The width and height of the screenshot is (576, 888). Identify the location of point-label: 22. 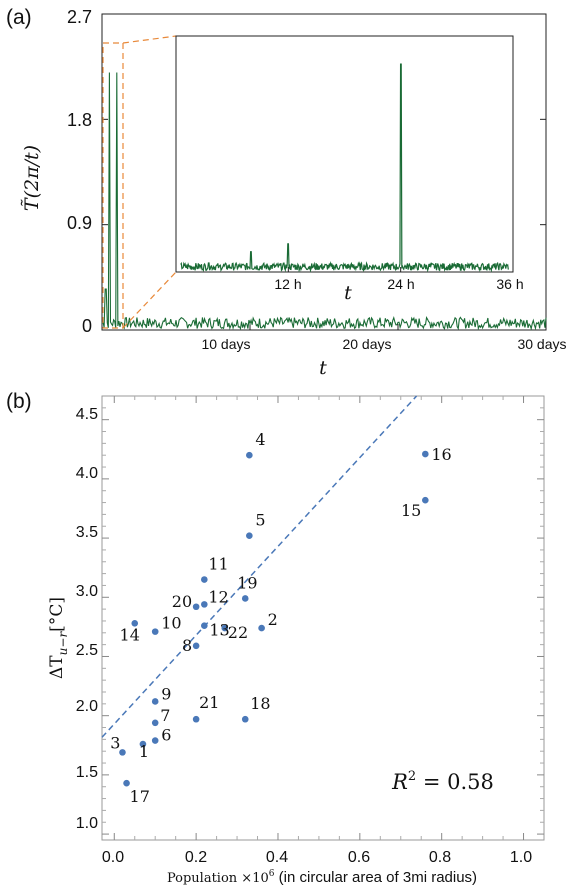
(238, 632).